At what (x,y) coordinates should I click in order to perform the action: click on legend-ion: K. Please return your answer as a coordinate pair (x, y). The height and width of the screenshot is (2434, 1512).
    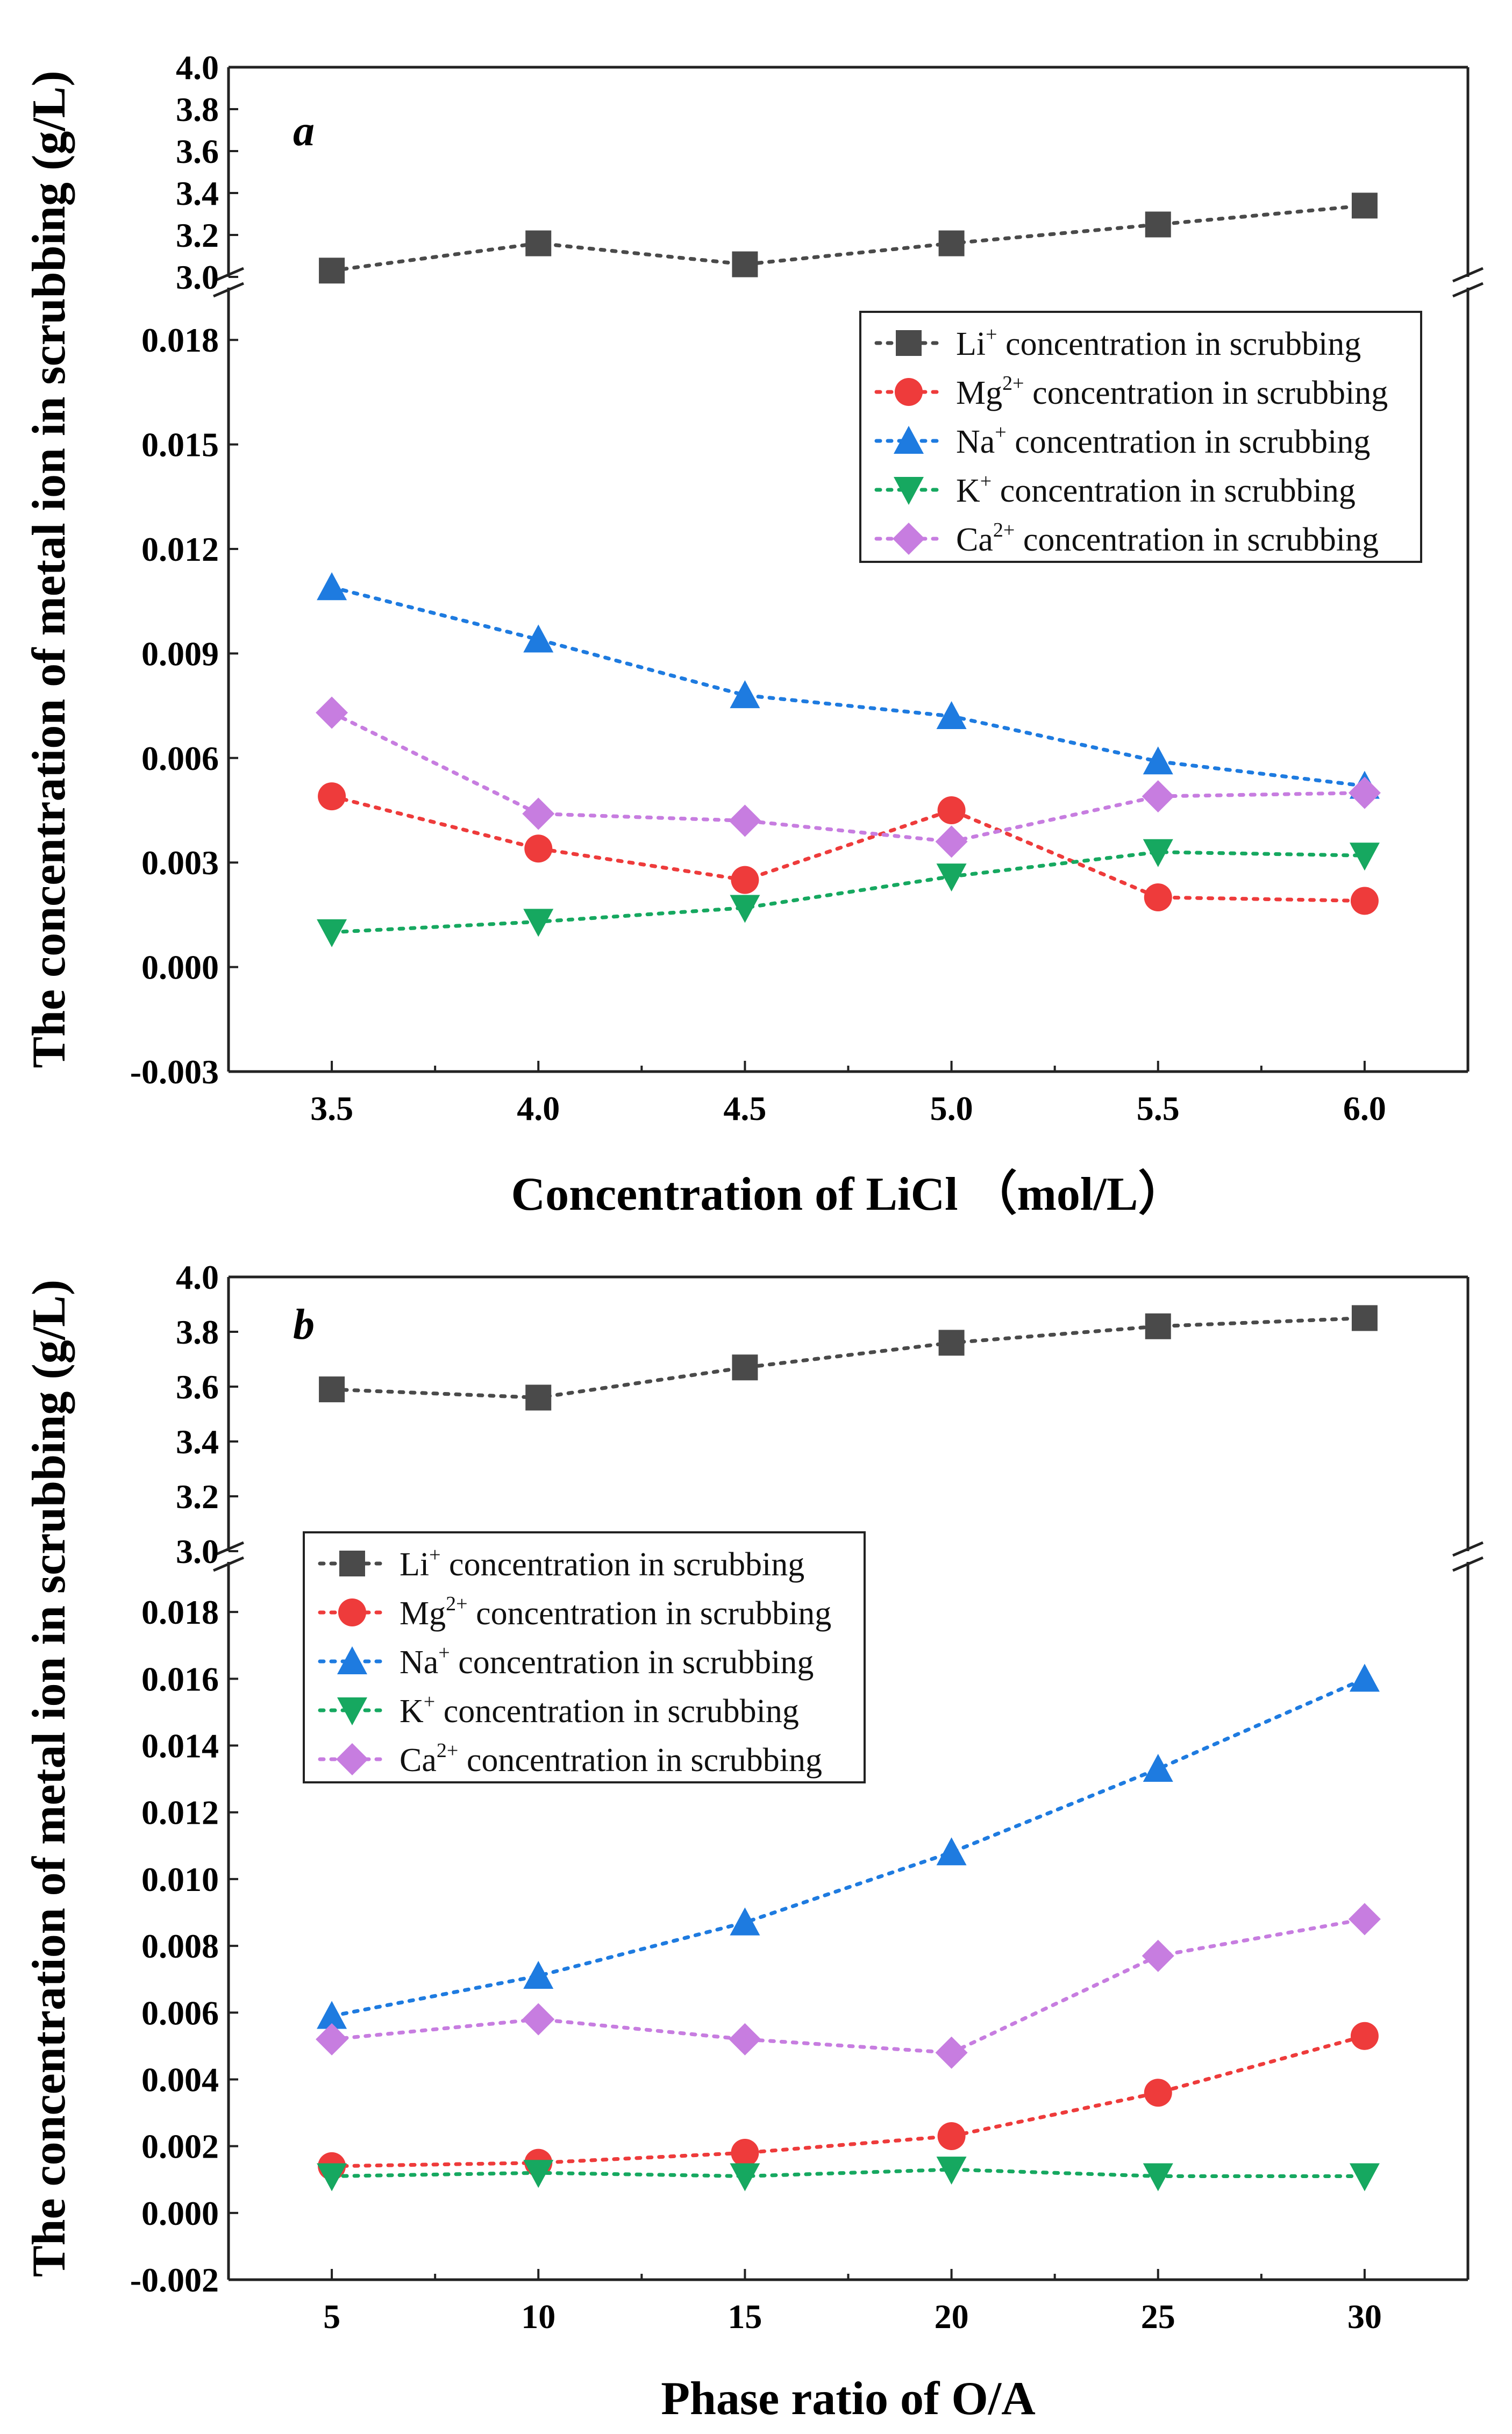
    Looking at the image, I should click on (968, 491).